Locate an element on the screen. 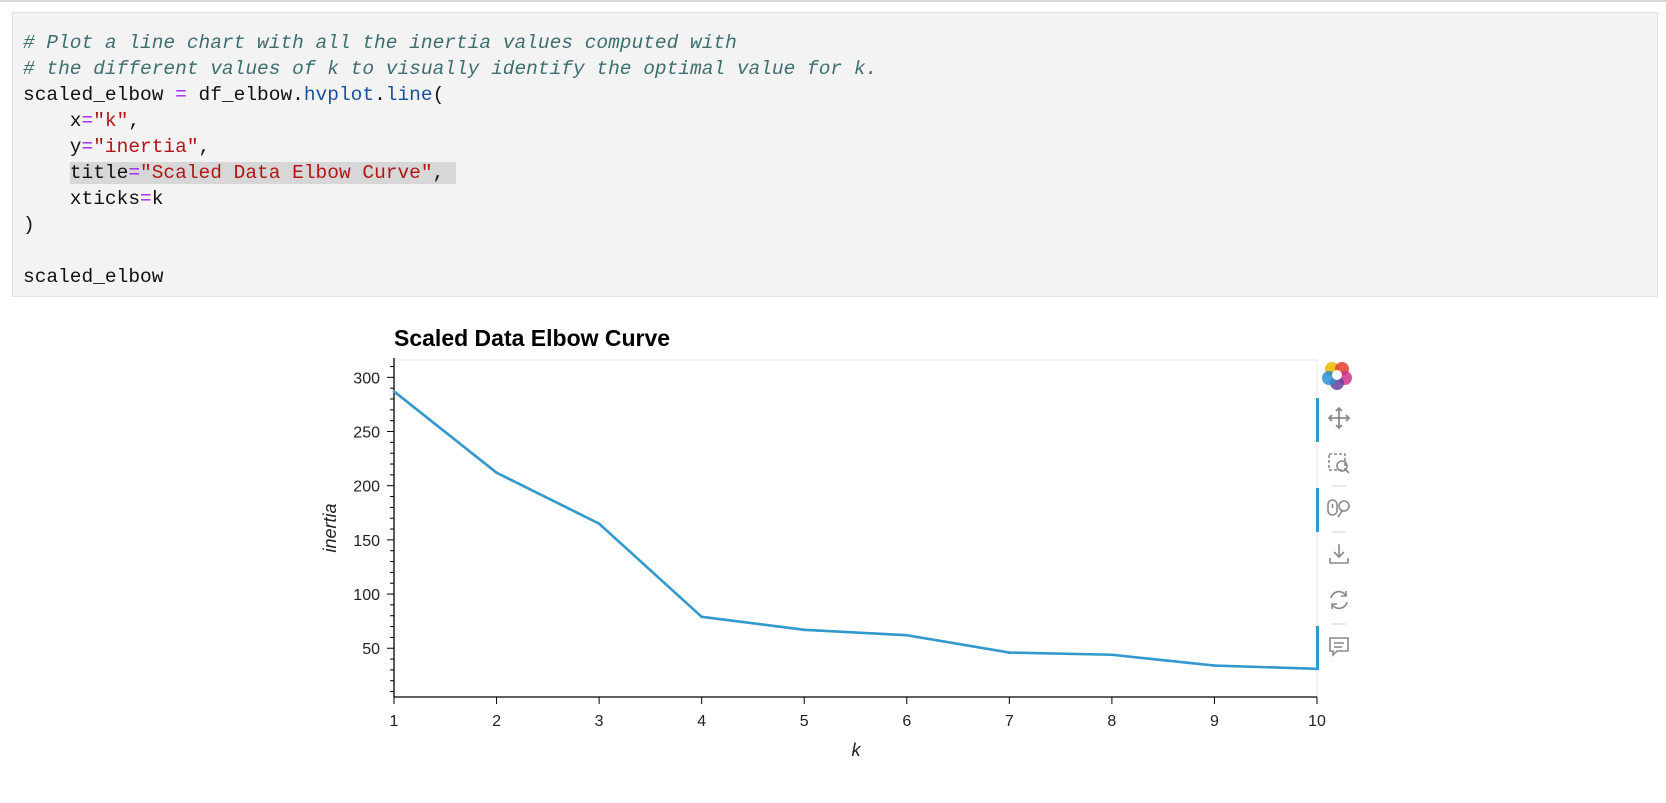 This screenshot has width=1666, height=803. y-tick-label: 100 is located at coordinates (366, 595).